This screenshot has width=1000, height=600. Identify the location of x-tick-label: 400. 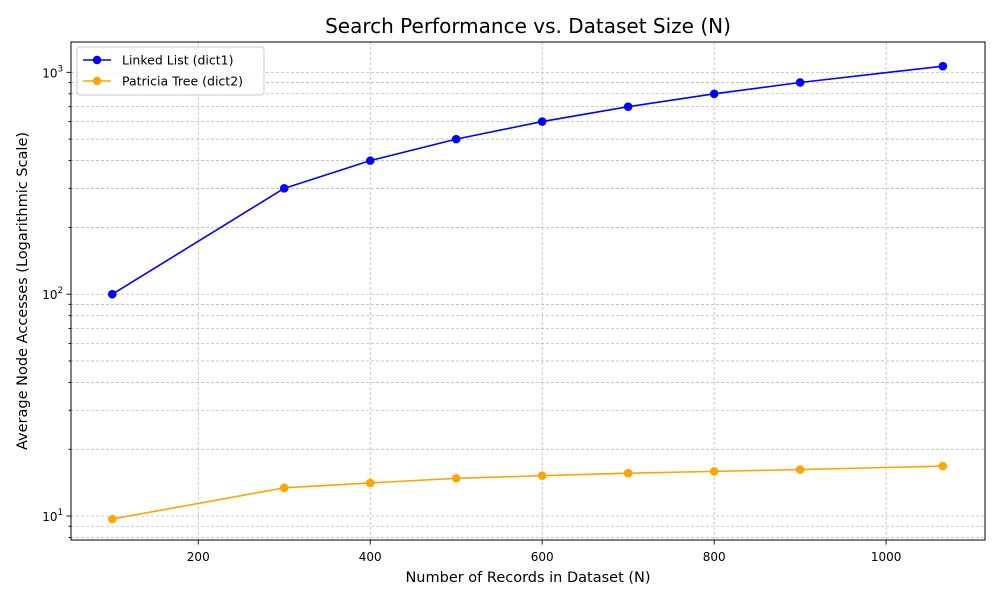
(370, 557).